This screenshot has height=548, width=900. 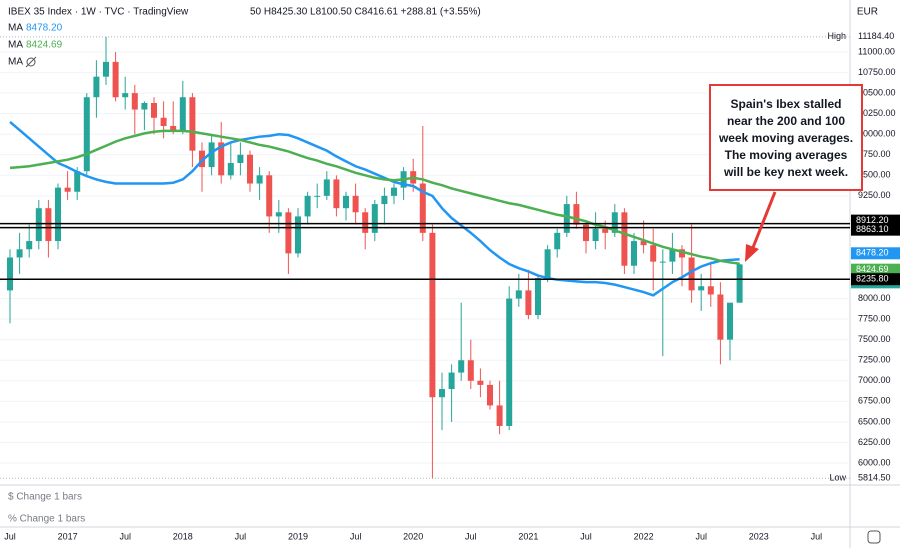 What do you see at coordinates (876, 36) in the screenshot?
I see `extreme-label: 11184.40` at bounding box center [876, 36].